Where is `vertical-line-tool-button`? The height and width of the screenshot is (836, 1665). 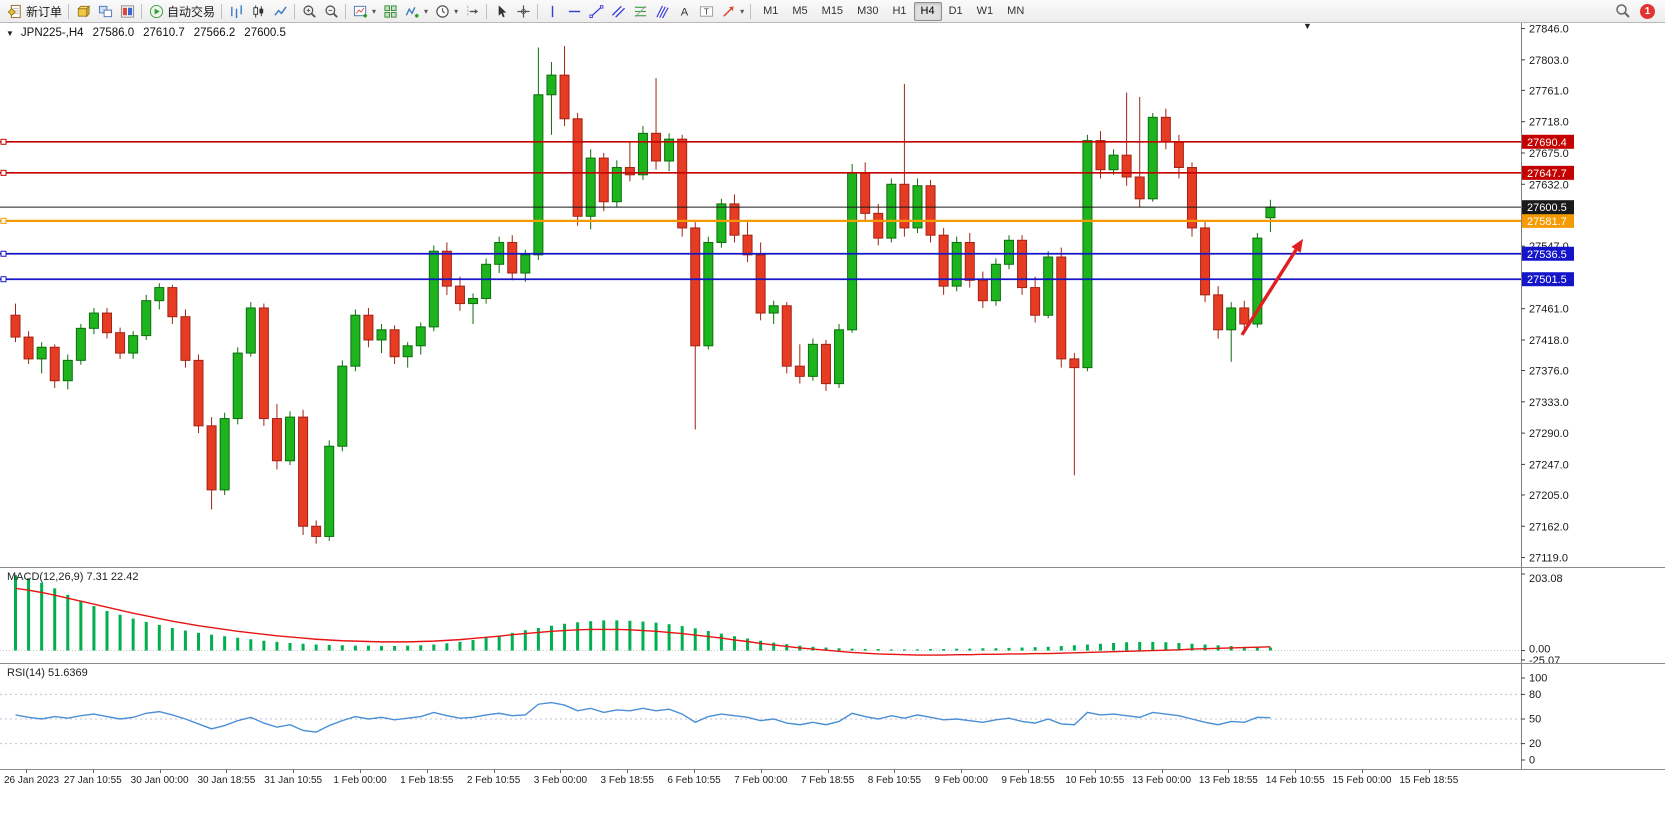 vertical-line-tool-button is located at coordinates (552, 11).